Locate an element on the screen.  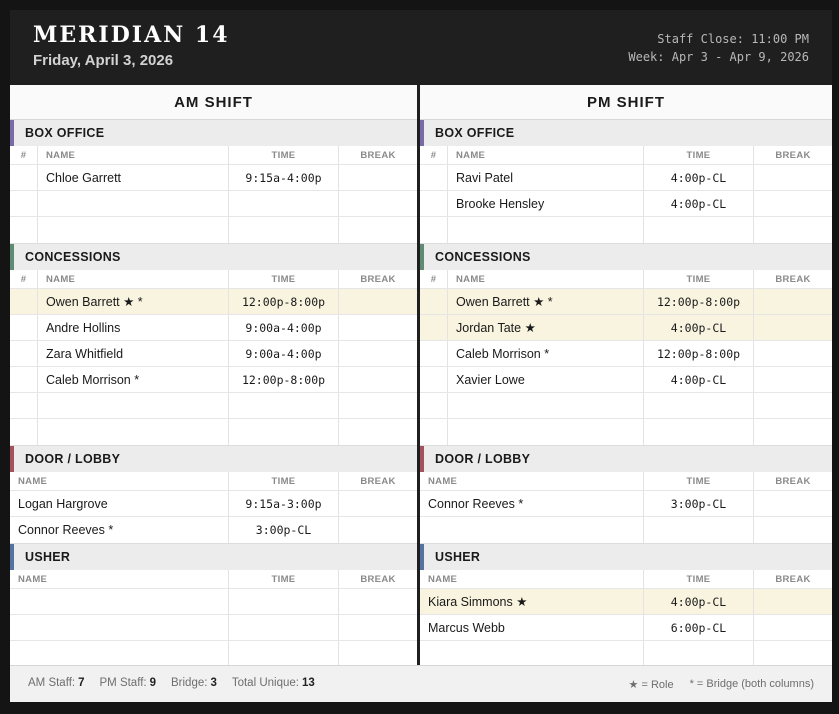
table-row: Zara Whitfield 9:00a-4:00p is located at coordinates (213, 354).